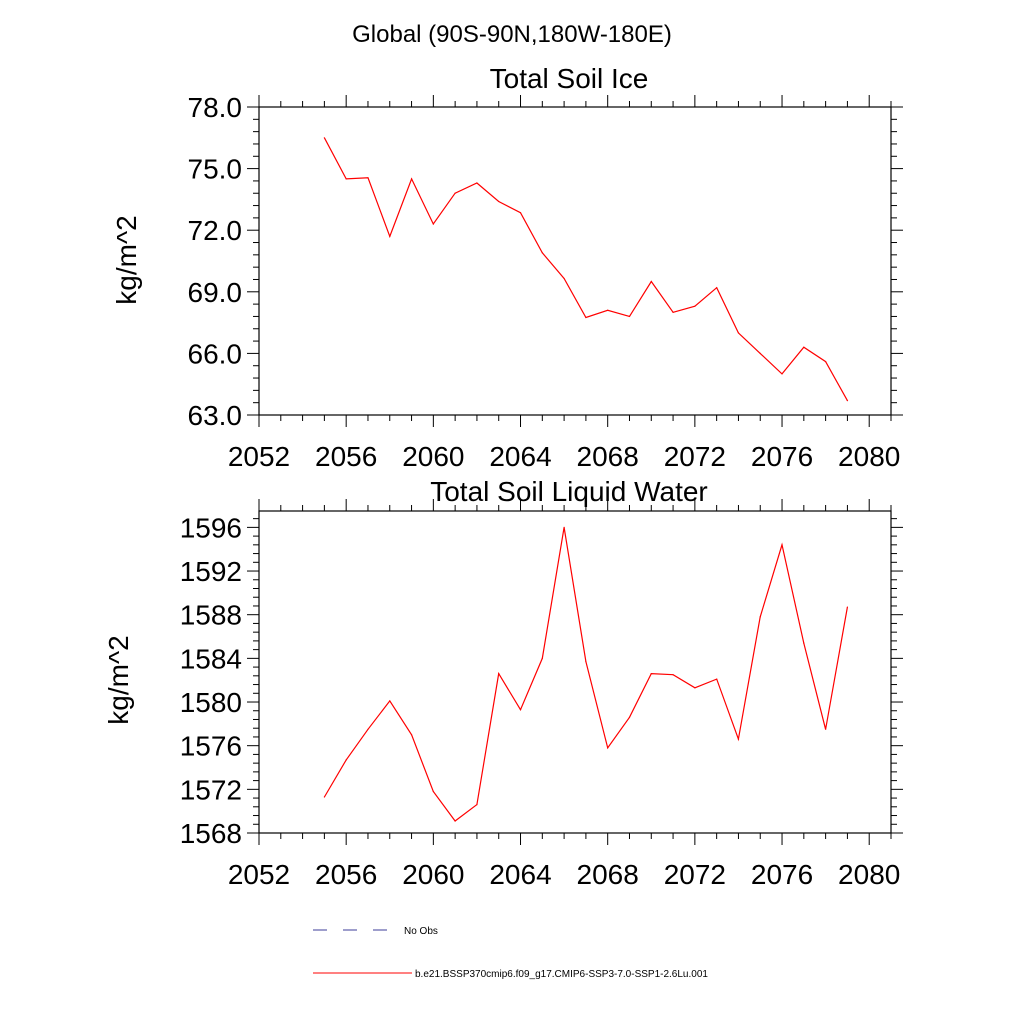 Image resolution: width=1024 pixels, height=1024 pixels. Describe the element at coordinates (608, 874) in the screenshot. I see `soil-liquid-water-xtick-label: 2068` at that location.